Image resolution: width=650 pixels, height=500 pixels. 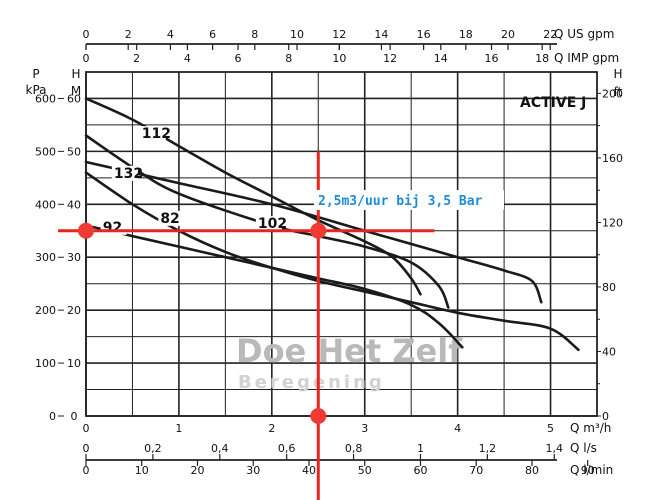 I want to click on ls-tick: 0,4, so click(x=220, y=448).